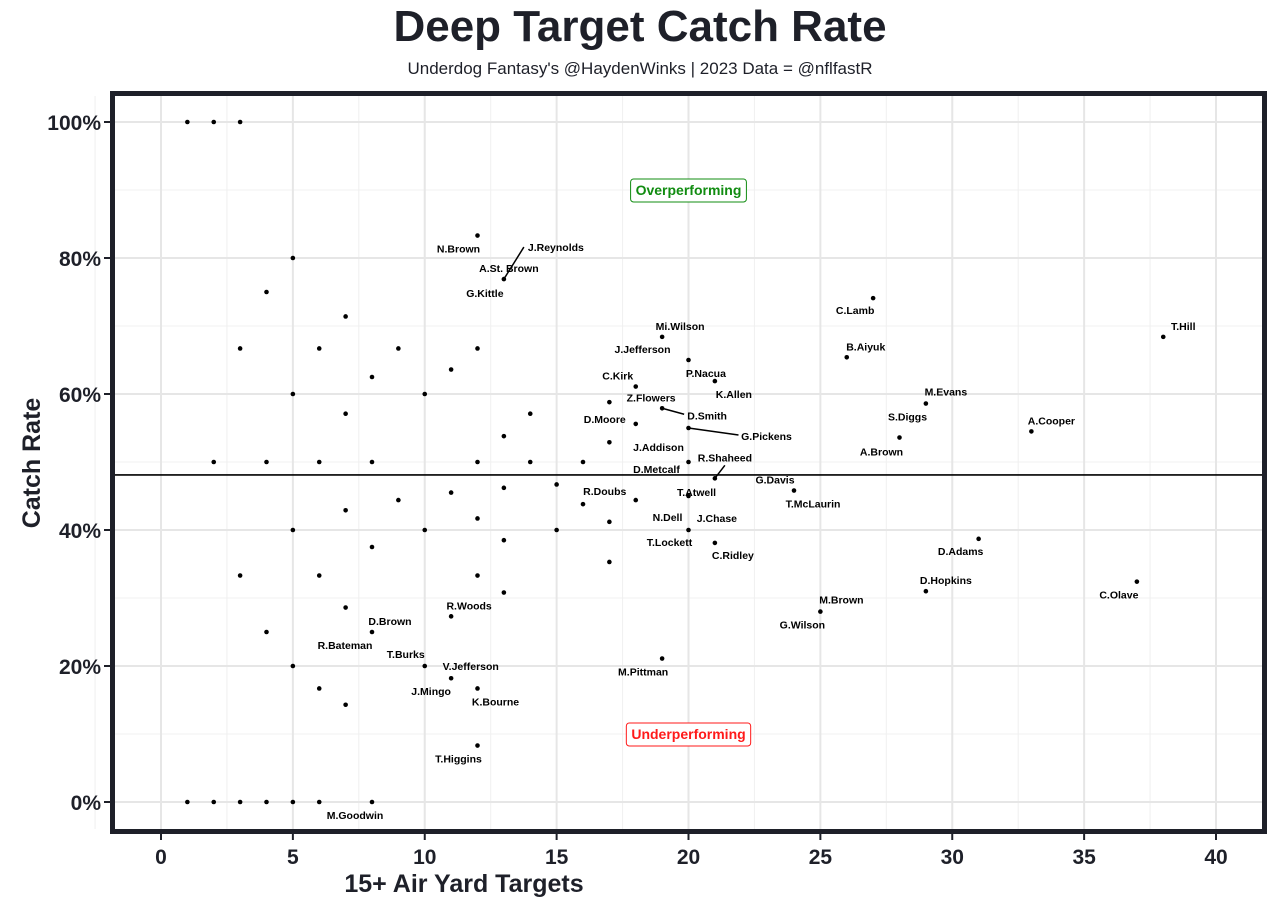  I want to click on point-label: M.Brown, so click(841, 601).